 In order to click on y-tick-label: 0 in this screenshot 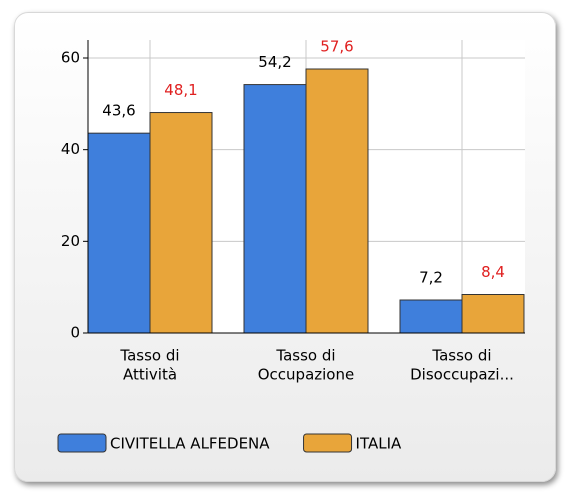, I will do `click(75, 333)`.